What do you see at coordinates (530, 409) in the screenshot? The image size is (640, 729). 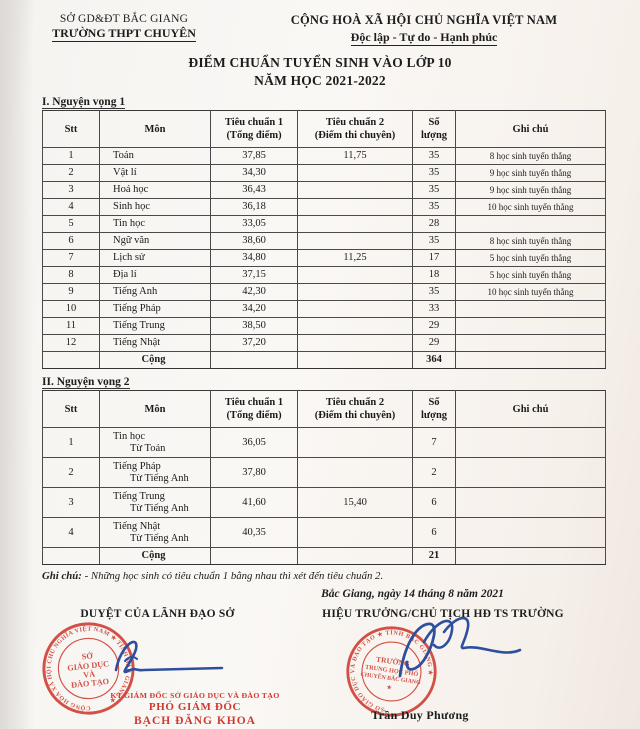 I see `column-header: Ghi chú` at bounding box center [530, 409].